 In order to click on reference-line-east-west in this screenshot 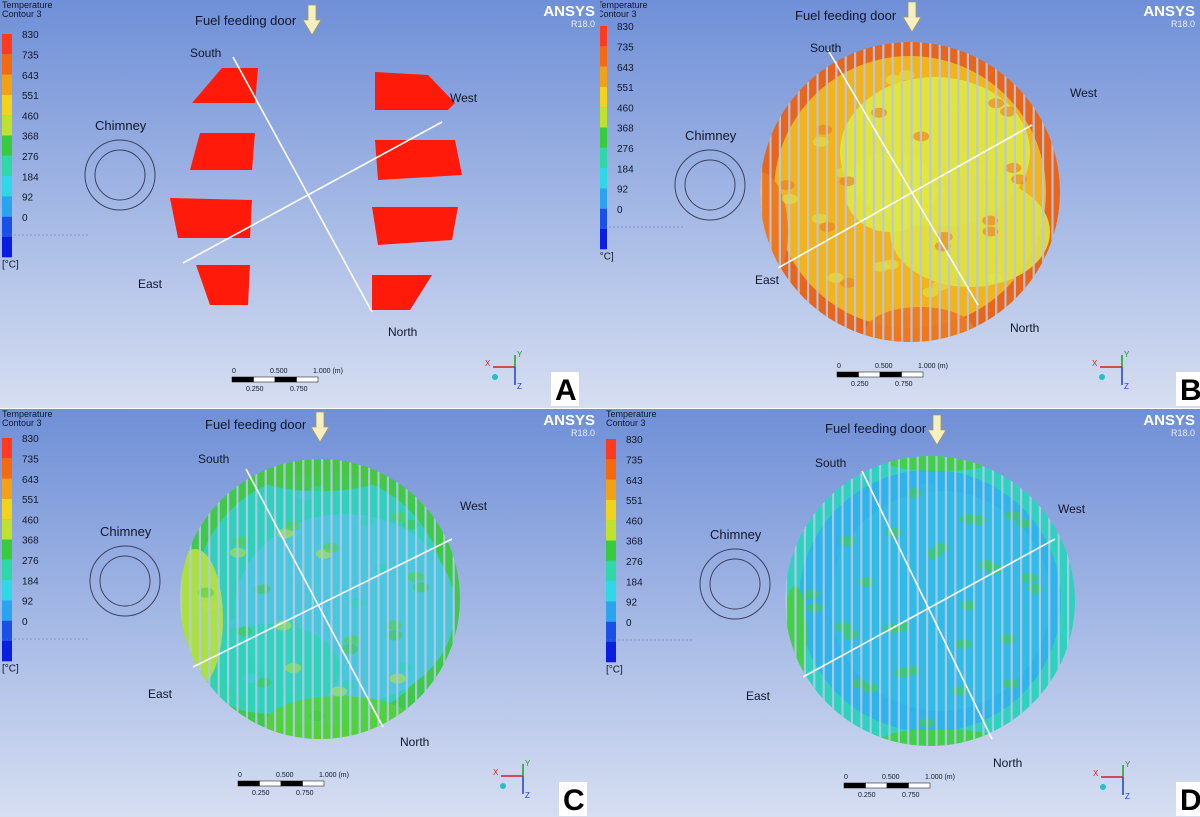, I will do `click(929, 608)`.